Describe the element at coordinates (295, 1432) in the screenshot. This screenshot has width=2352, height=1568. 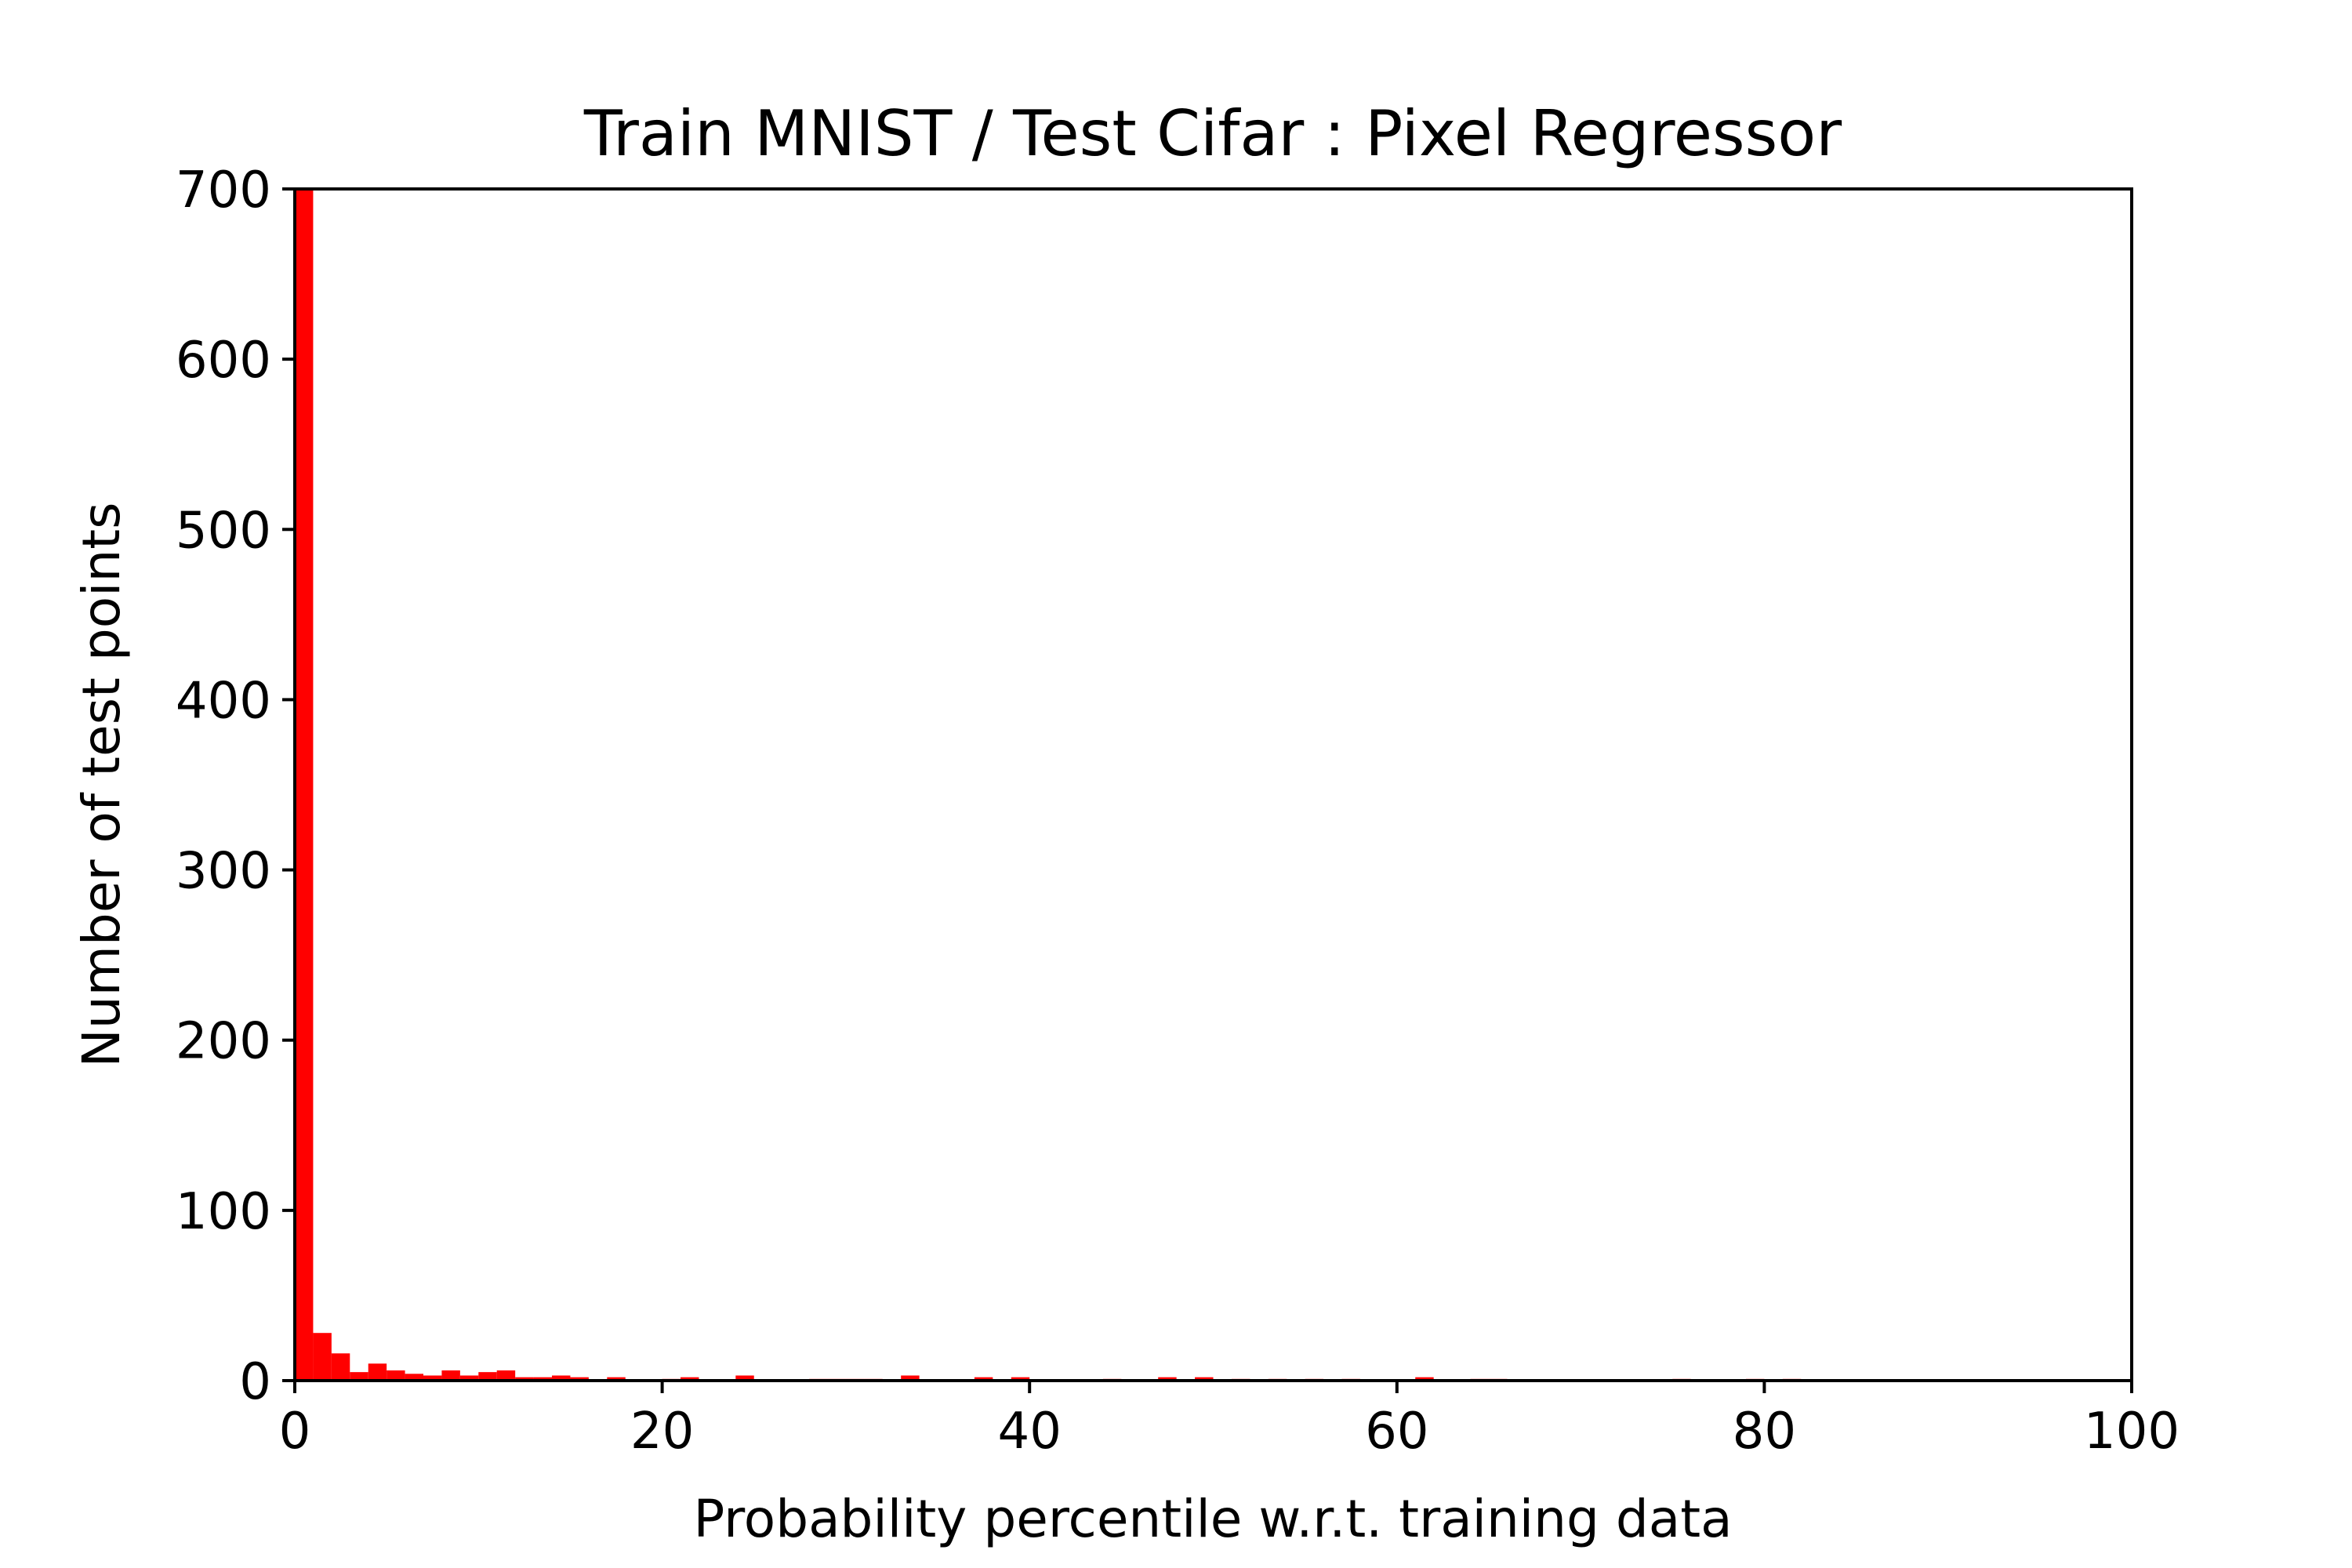
I see `x-tick-label: 0` at that location.